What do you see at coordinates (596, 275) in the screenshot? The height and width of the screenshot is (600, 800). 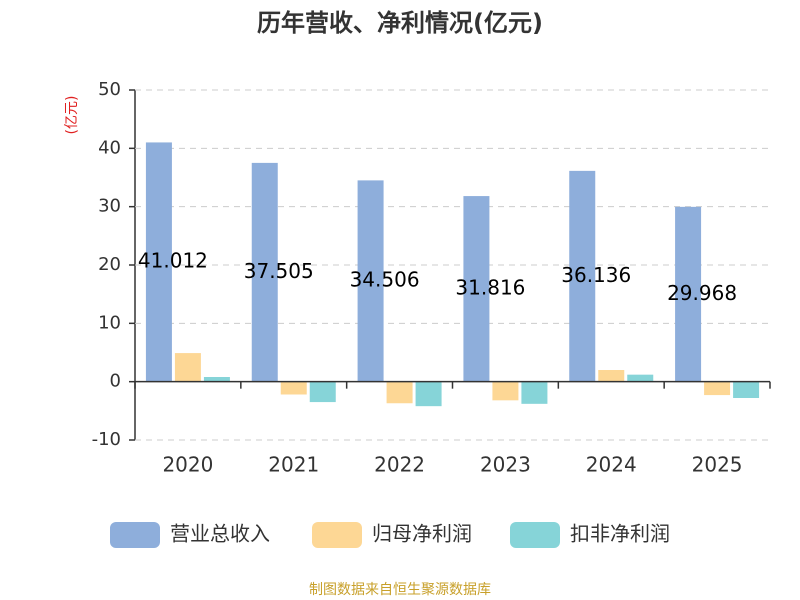 I see `value-label: 36.136` at bounding box center [596, 275].